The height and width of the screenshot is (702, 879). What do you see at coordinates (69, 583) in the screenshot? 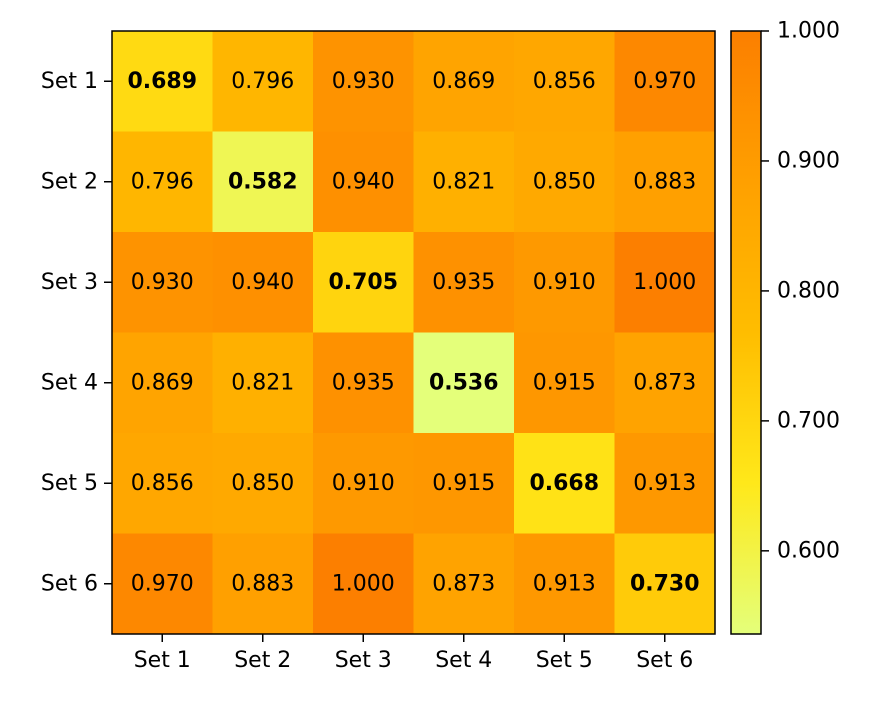
I see `y-tick-label: Set 6` at bounding box center [69, 583].